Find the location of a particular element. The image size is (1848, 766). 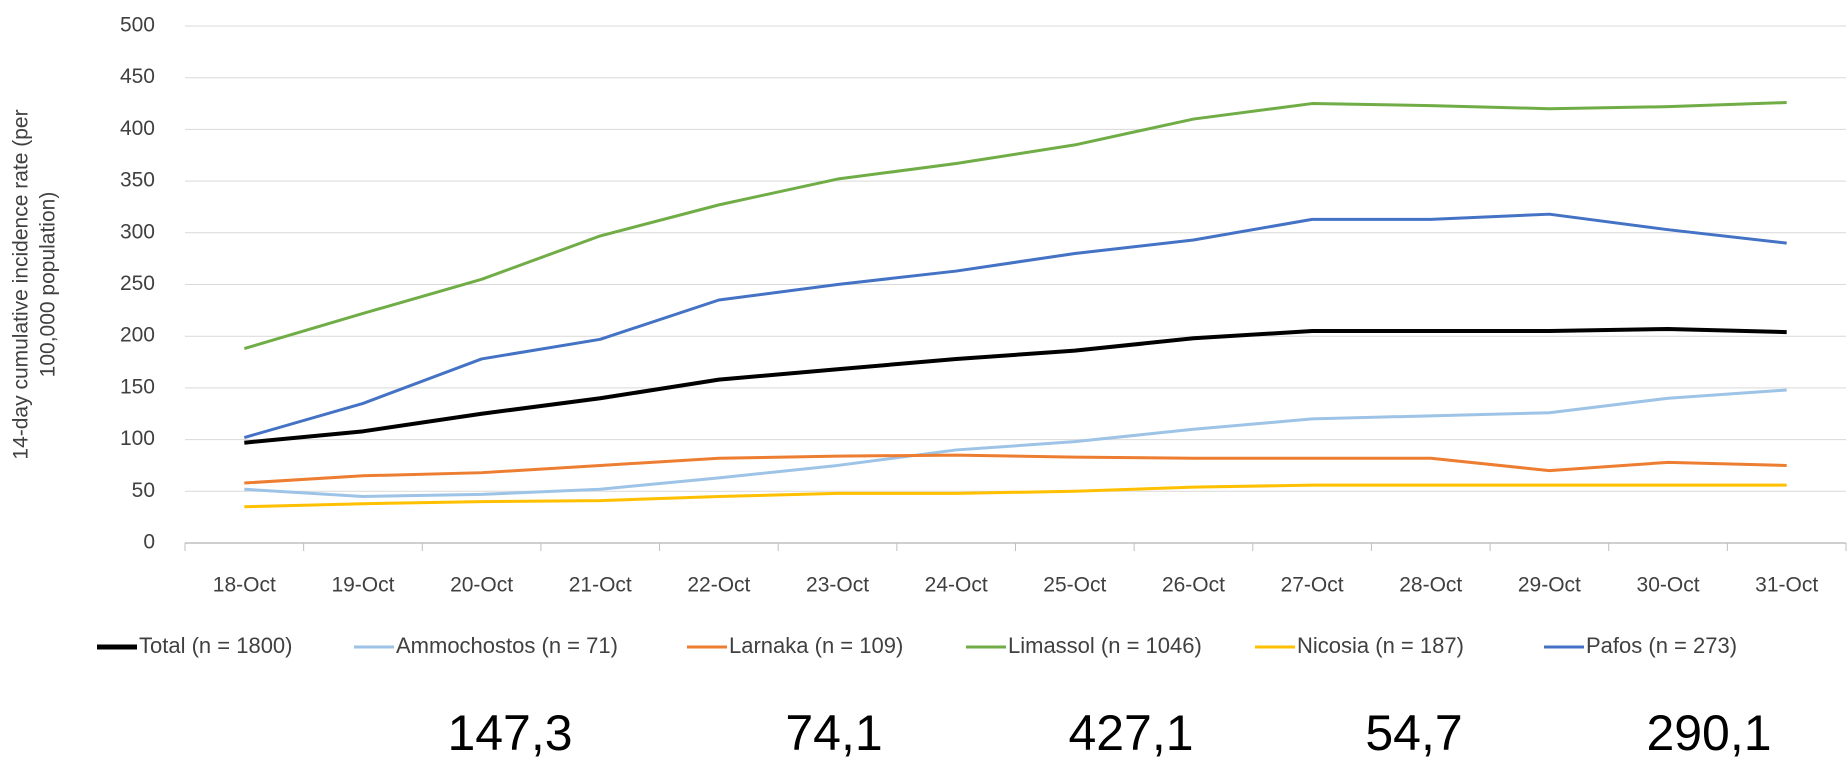

x-tick-label: 28-Oct is located at coordinates (1430, 585).